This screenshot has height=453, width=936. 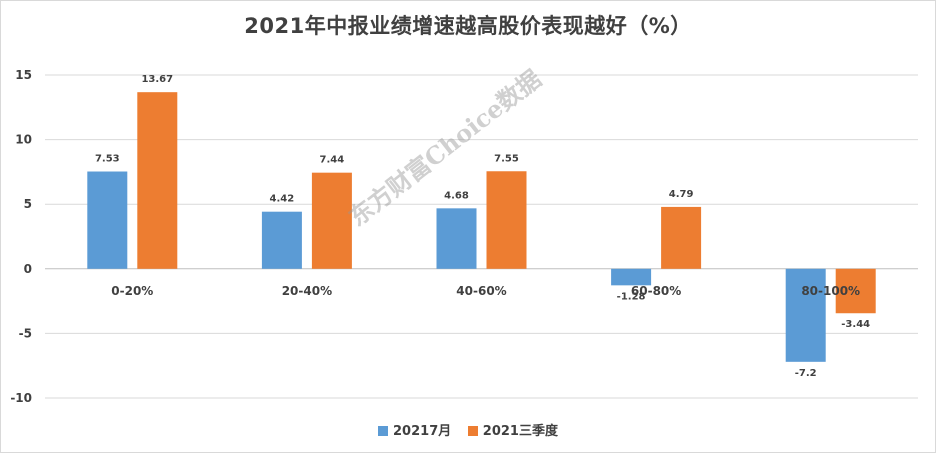 I want to click on data-label: 7.53, so click(x=107, y=159).